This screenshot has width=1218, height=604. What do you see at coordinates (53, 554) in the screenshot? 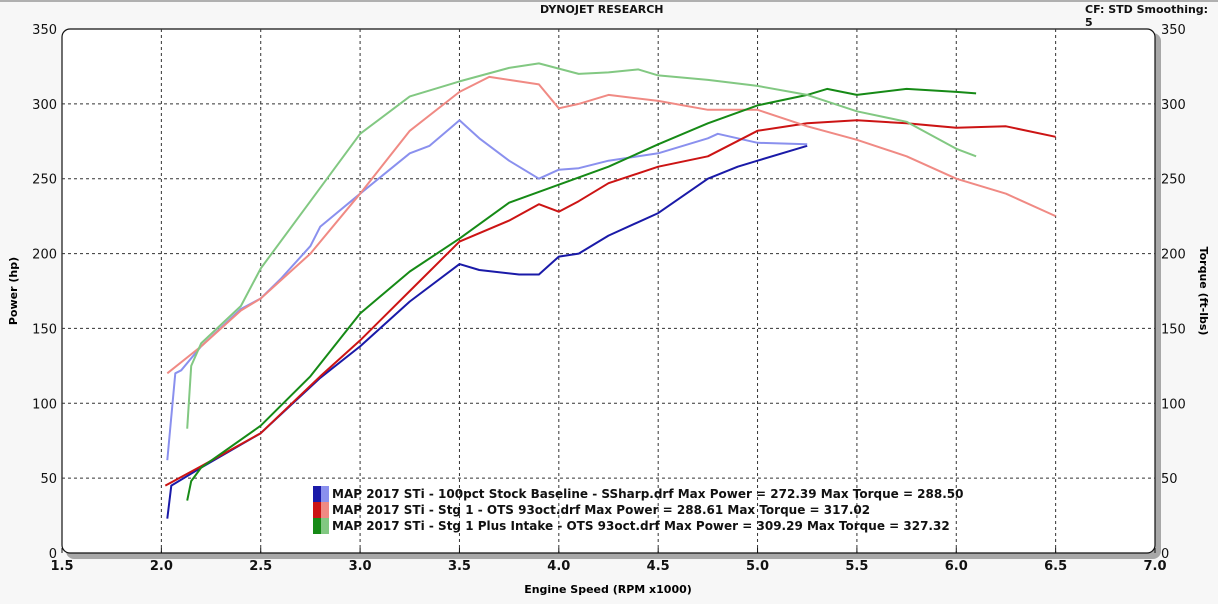
I see `y-tick-label: 0` at bounding box center [53, 554].